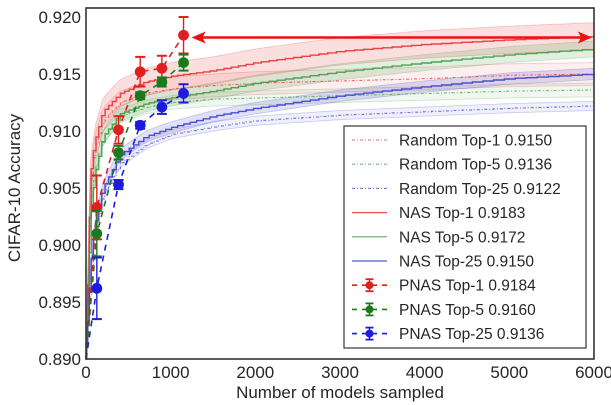  I want to click on x-tick-label: 0, so click(85, 372).